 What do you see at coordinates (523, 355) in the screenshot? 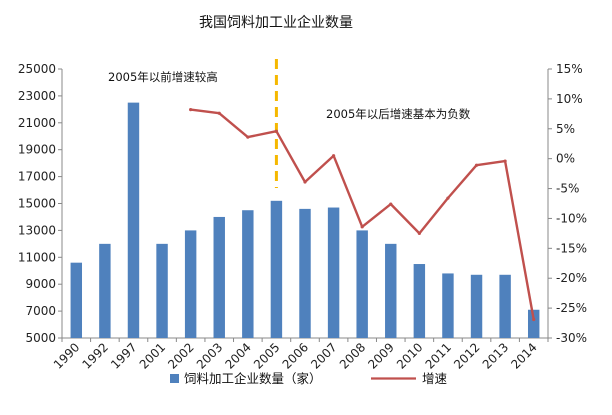
I see `x-axis-tick-label: 2014` at bounding box center [523, 355].